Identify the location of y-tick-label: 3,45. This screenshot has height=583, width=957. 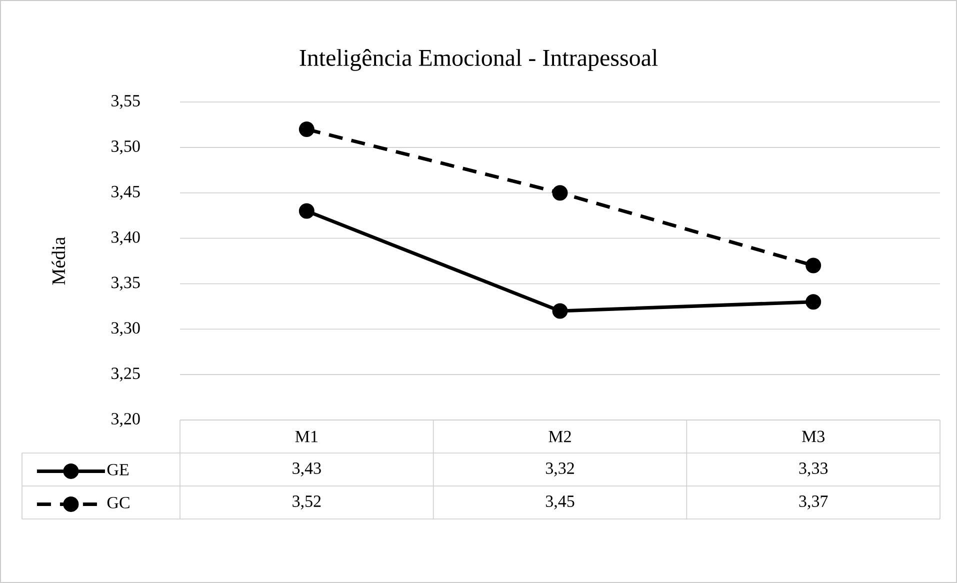
(126, 193).